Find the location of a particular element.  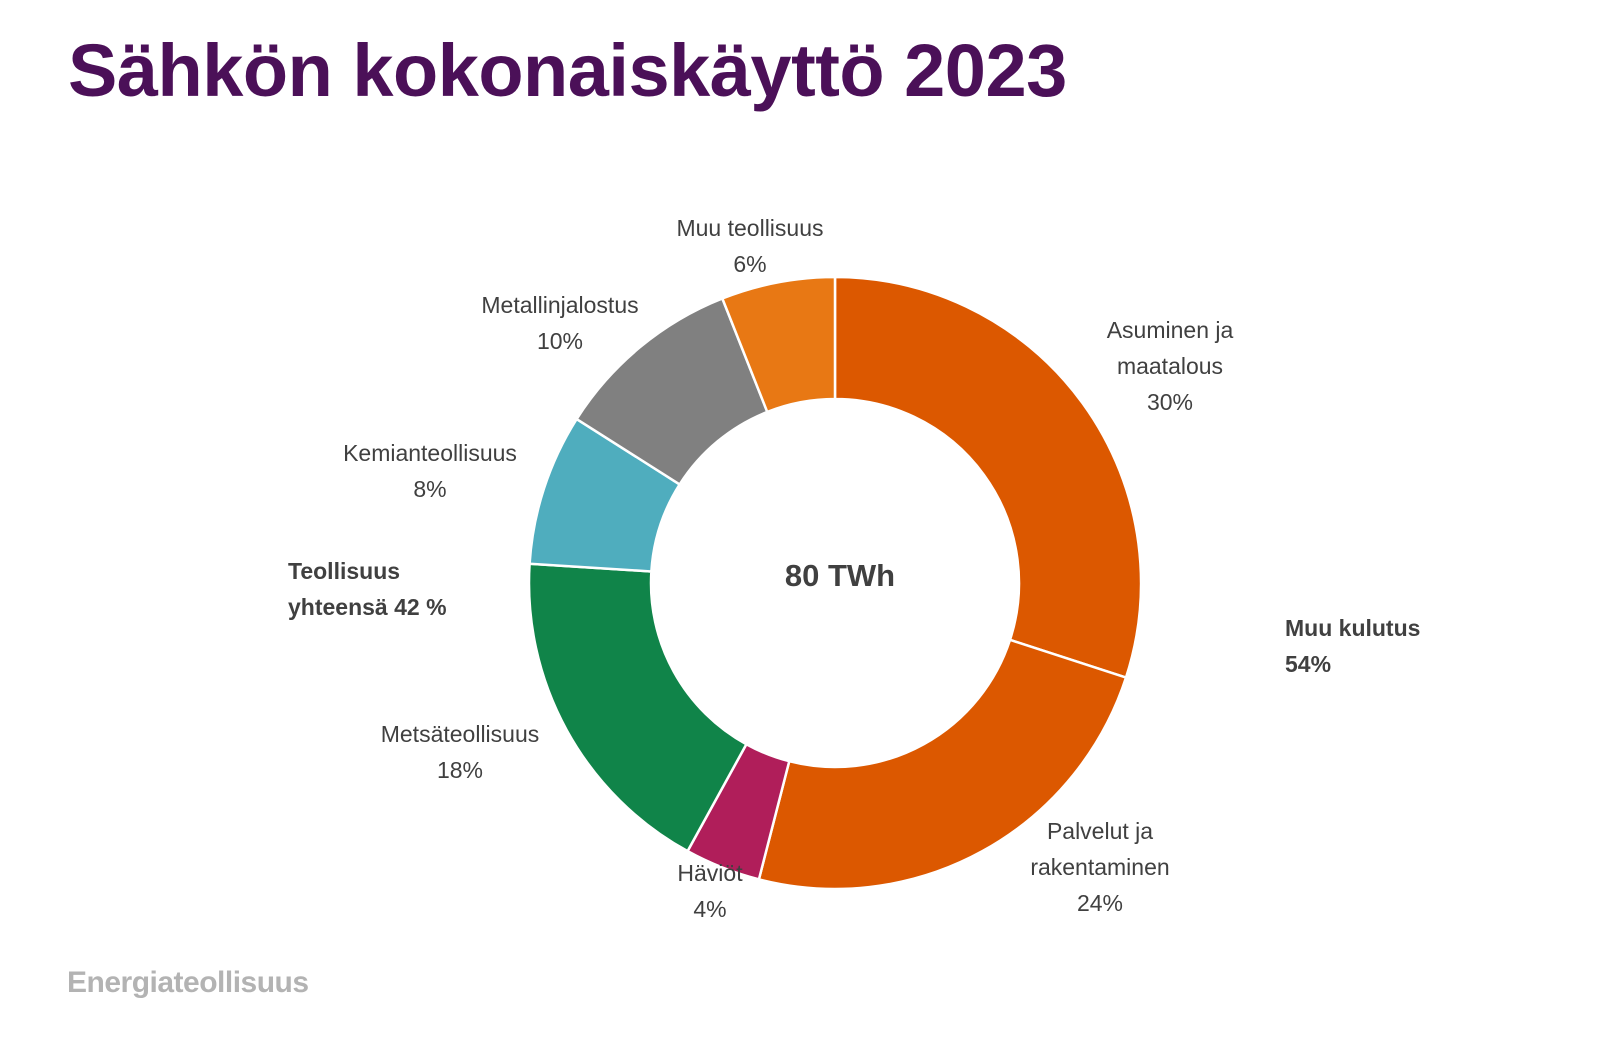

slice-label-metsateollisuus: Metsäteollisuus 18% is located at coordinates (460, 752).